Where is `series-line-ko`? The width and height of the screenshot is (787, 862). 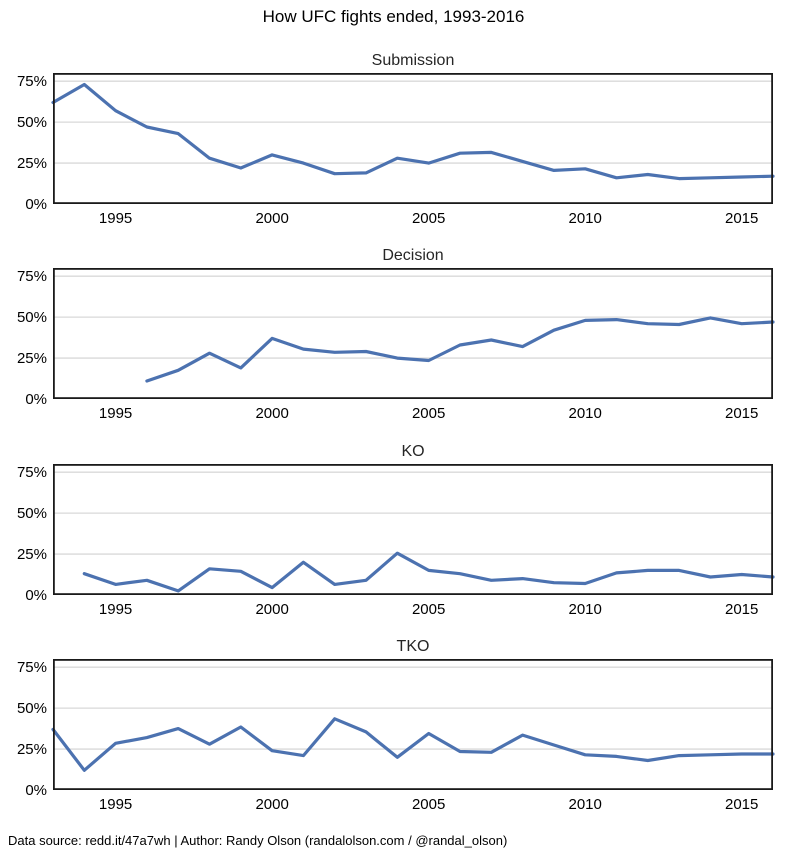 series-line-ko is located at coordinates (428, 572).